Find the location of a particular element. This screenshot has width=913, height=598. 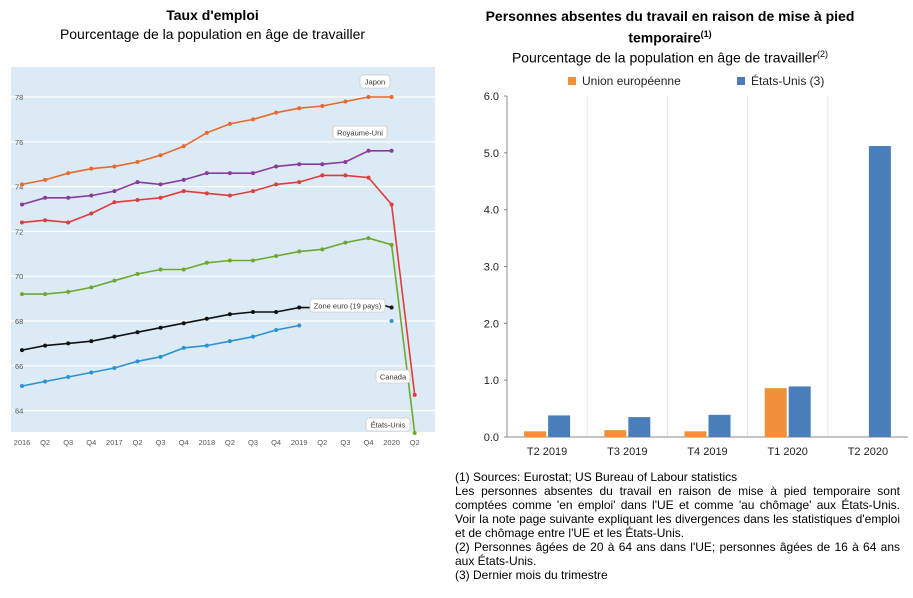

y-tick-label: 76 is located at coordinates (19, 142).